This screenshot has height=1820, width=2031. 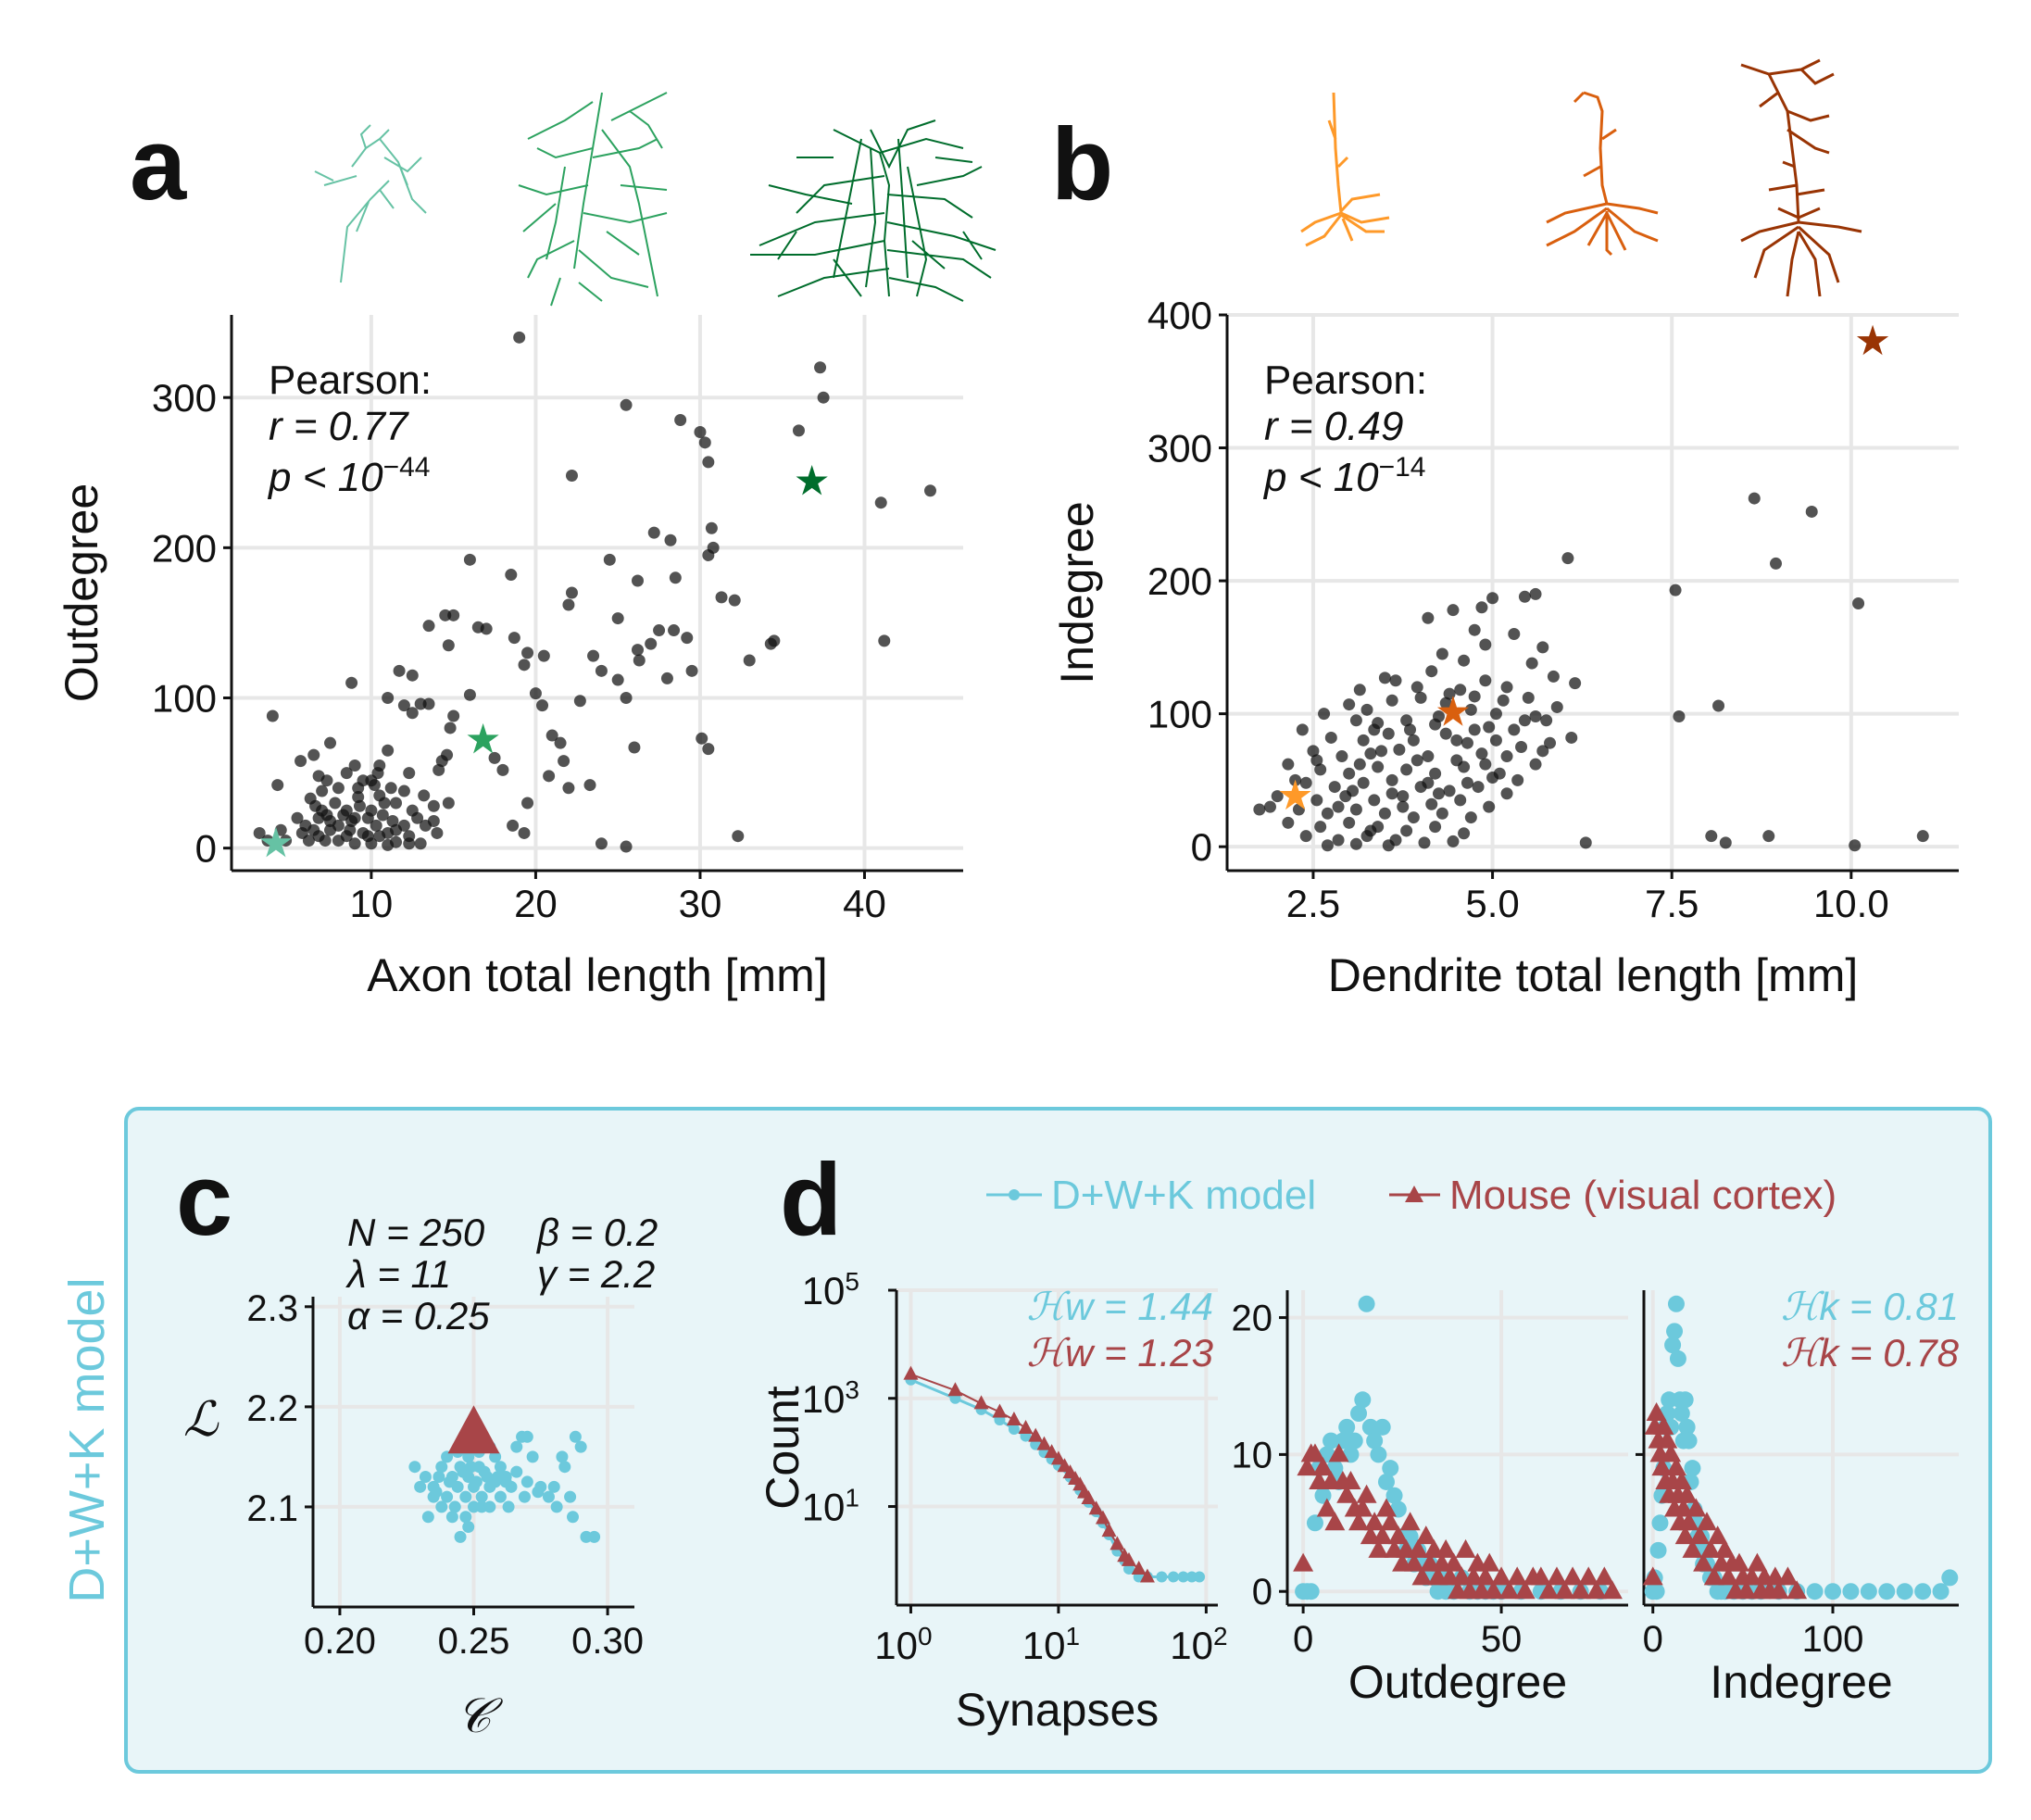 I want to click on panel-label-c: c, so click(x=204, y=1200).